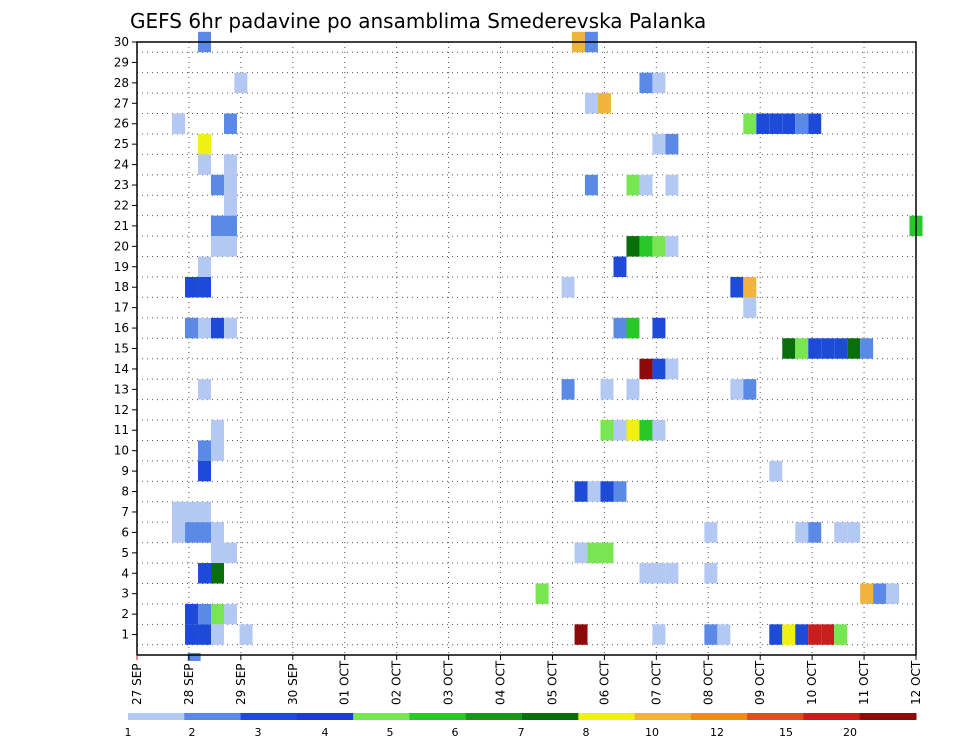 Image resolution: width=960 pixels, height=742 pixels. I want to click on colorbar-label: 8, so click(586, 732).